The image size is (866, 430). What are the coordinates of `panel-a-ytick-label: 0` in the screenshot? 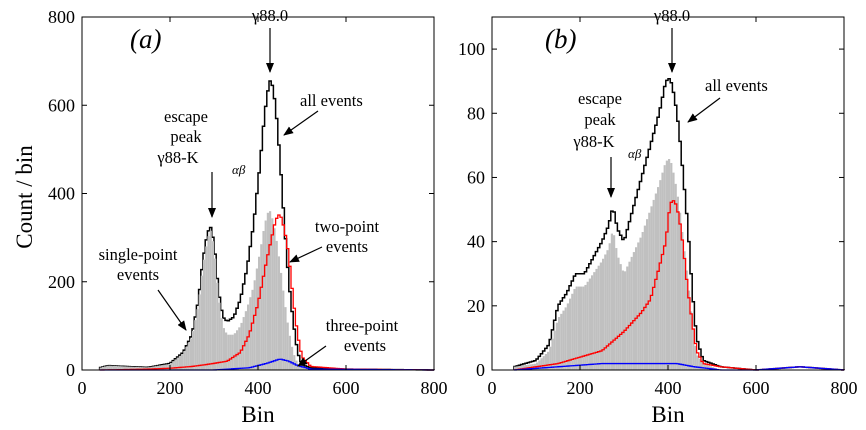 It's located at (70, 370).